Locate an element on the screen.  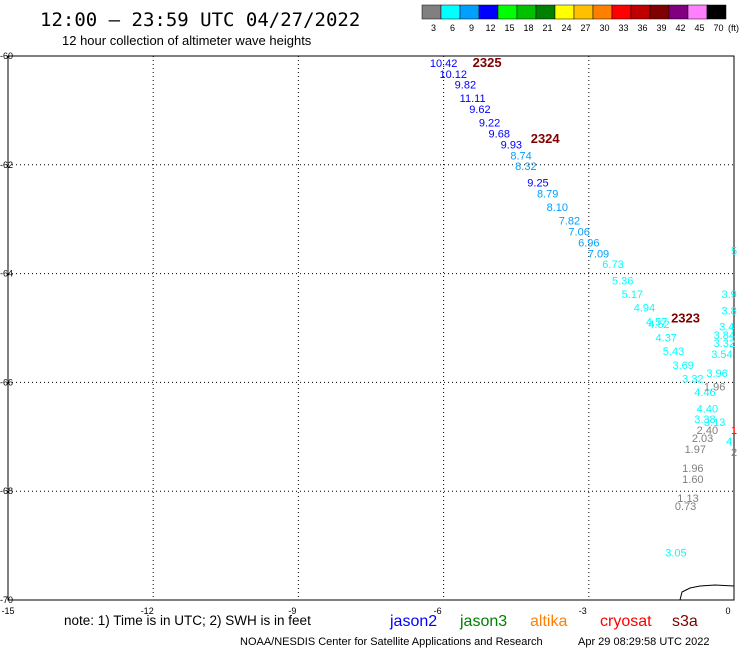
swh-value-label: 4 is located at coordinates (729, 442).